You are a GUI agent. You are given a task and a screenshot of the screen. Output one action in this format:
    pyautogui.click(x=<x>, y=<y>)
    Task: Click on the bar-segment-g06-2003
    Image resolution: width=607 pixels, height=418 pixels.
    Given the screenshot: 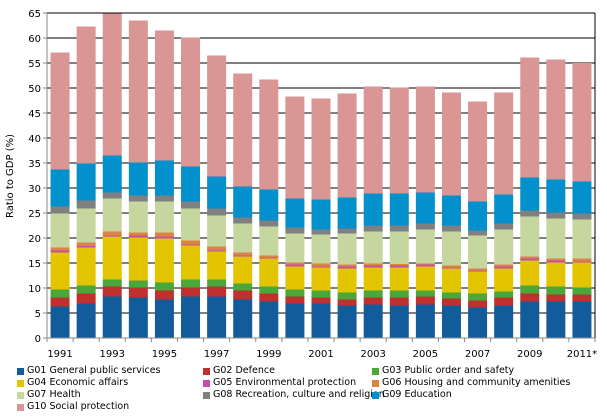 What is the action you would take?
    pyautogui.click(x=373, y=264)
    